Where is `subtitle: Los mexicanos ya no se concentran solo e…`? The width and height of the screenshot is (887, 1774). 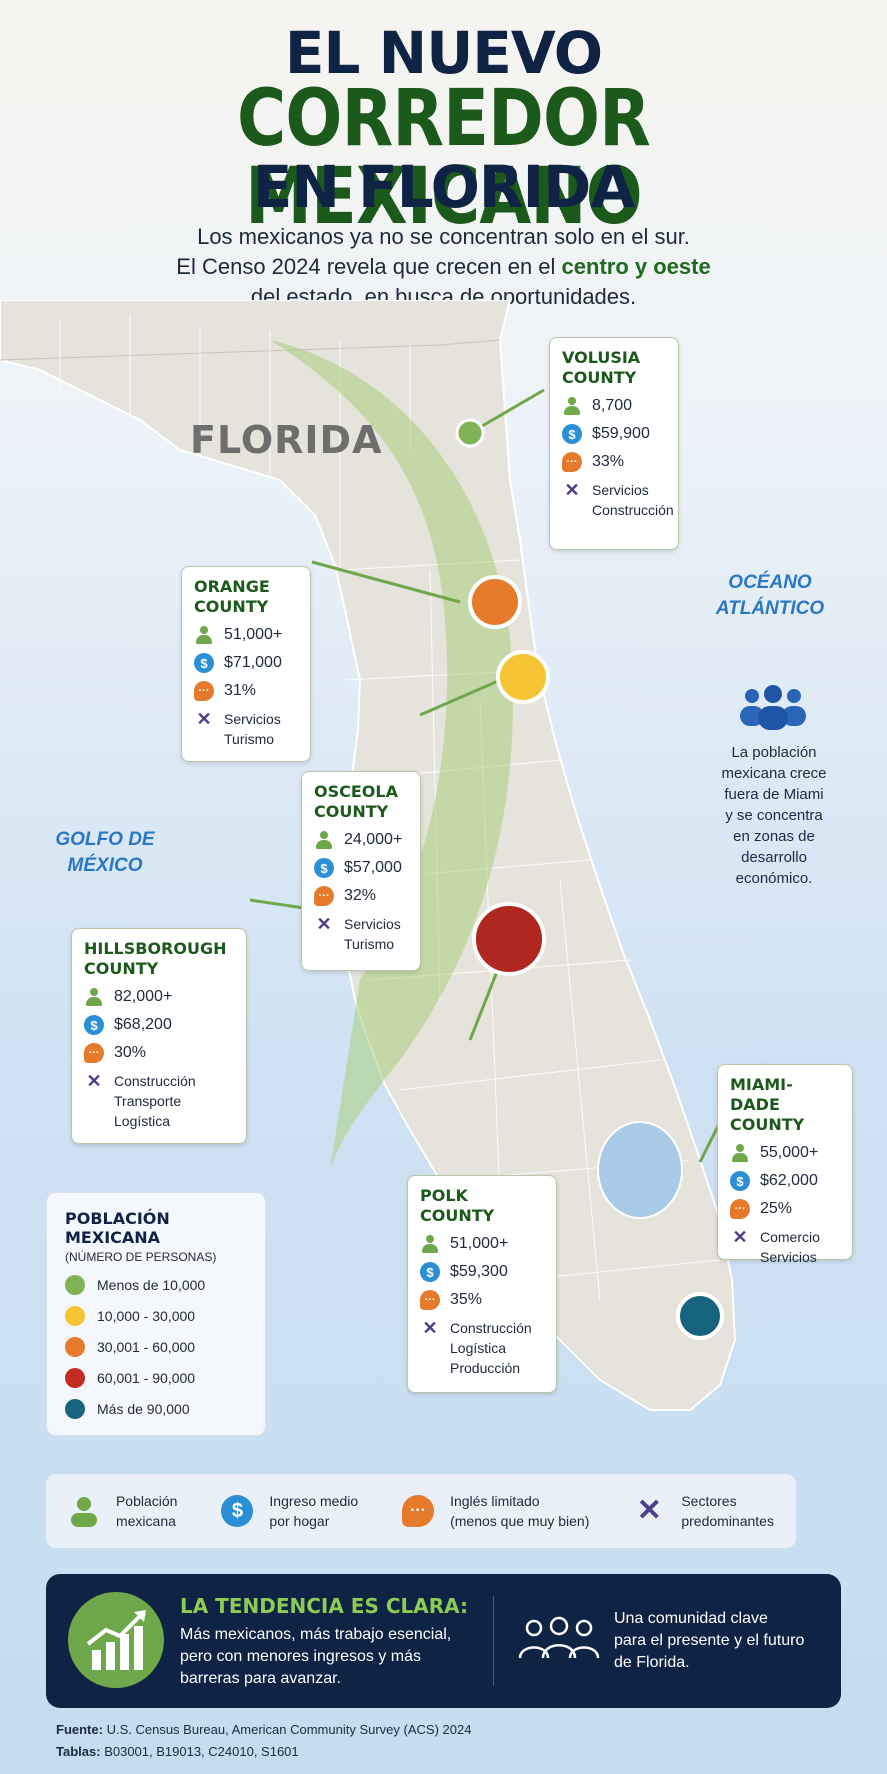
subtitle: Los mexicanos ya no se concentran solo e… is located at coordinates (443, 267).